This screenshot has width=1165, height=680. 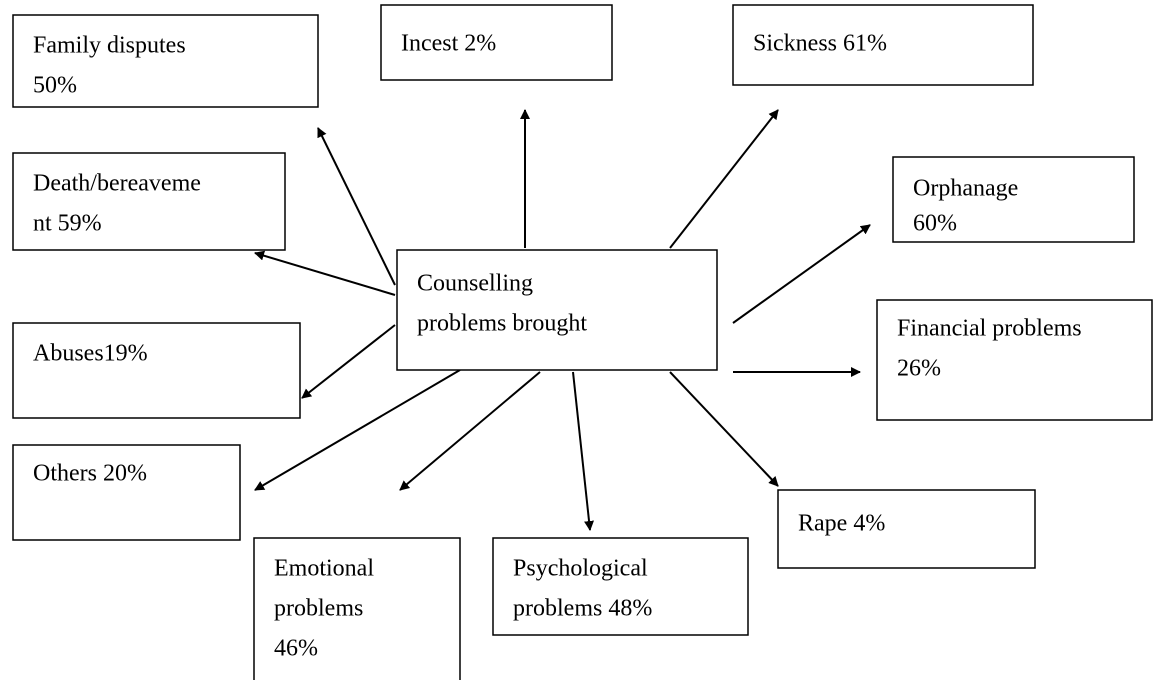 I want to click on node: Death/bereaveme nt 59%, so click(x=149, y=201).